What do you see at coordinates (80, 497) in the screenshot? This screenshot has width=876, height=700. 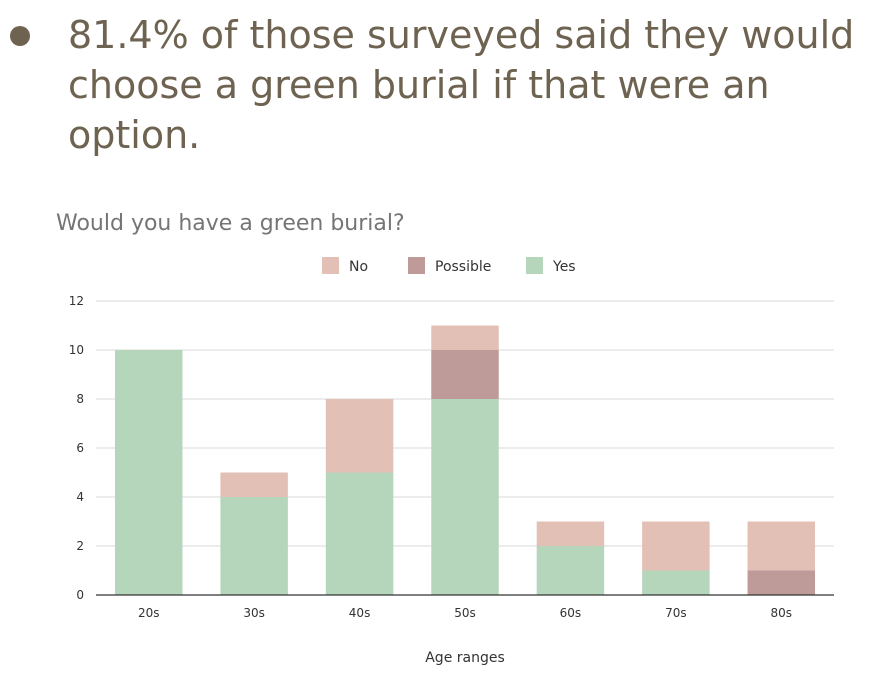 I see `y-tick-label: 4` at bounding box center [80, 497].